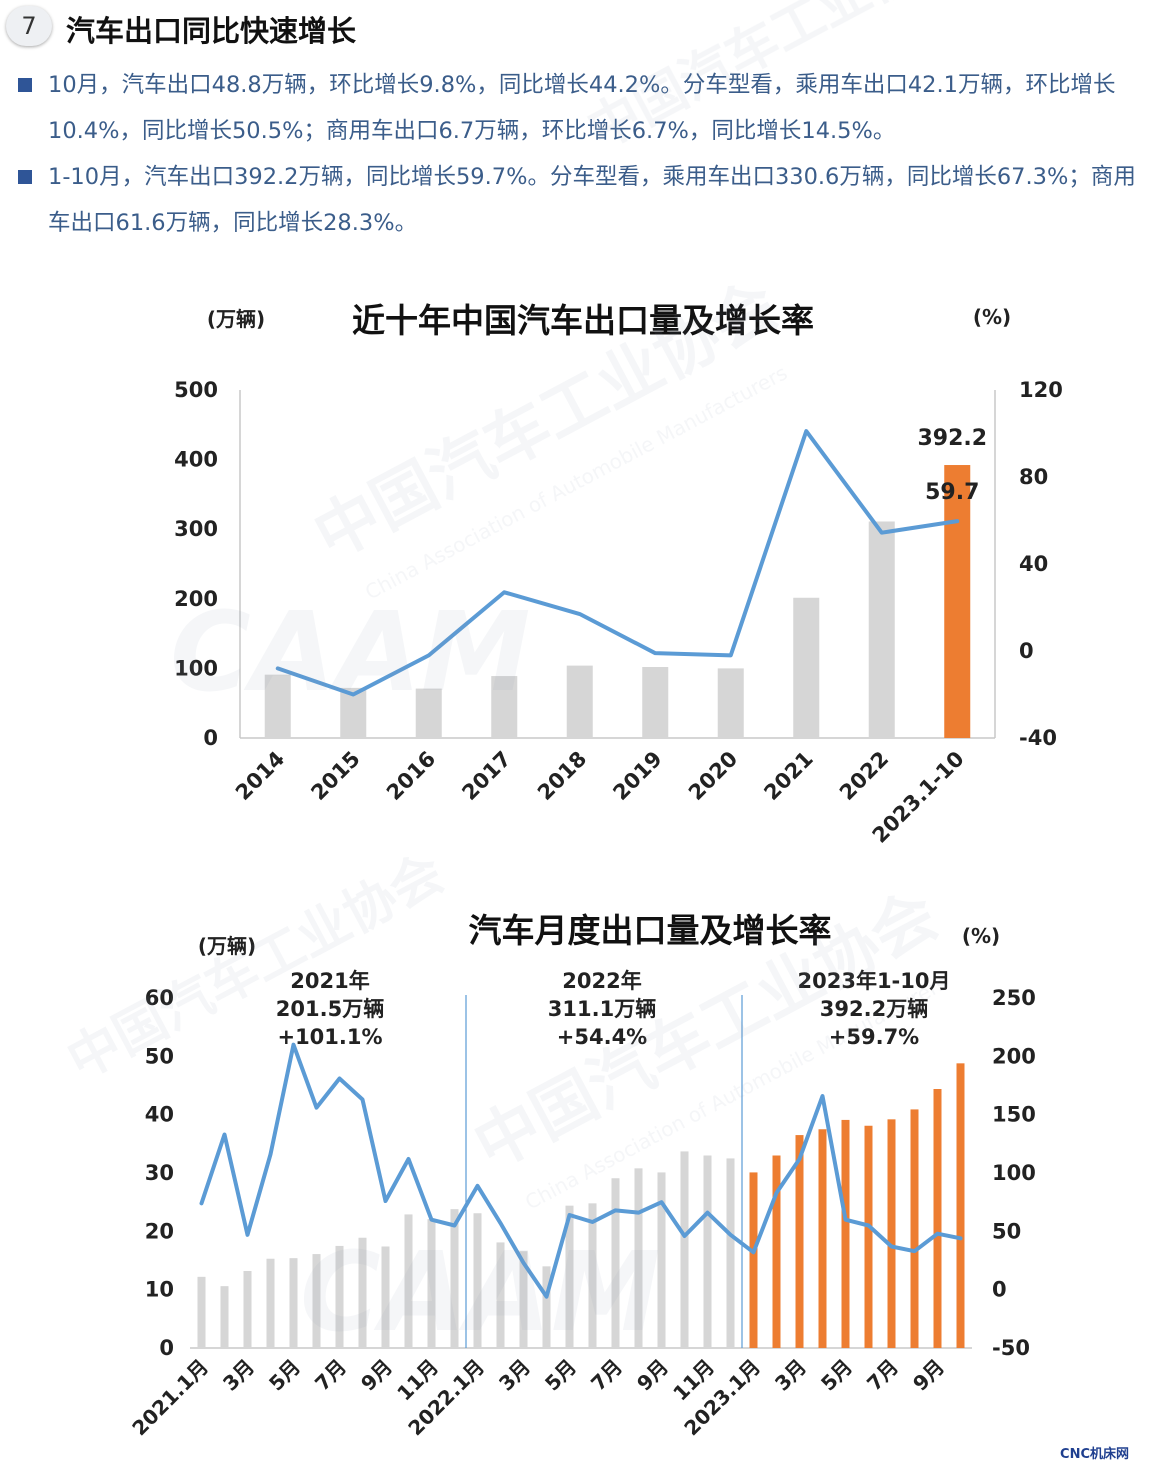  Describe the element at coordinates (881, 629) in the screenshot. I see `bar-2022` at that location.